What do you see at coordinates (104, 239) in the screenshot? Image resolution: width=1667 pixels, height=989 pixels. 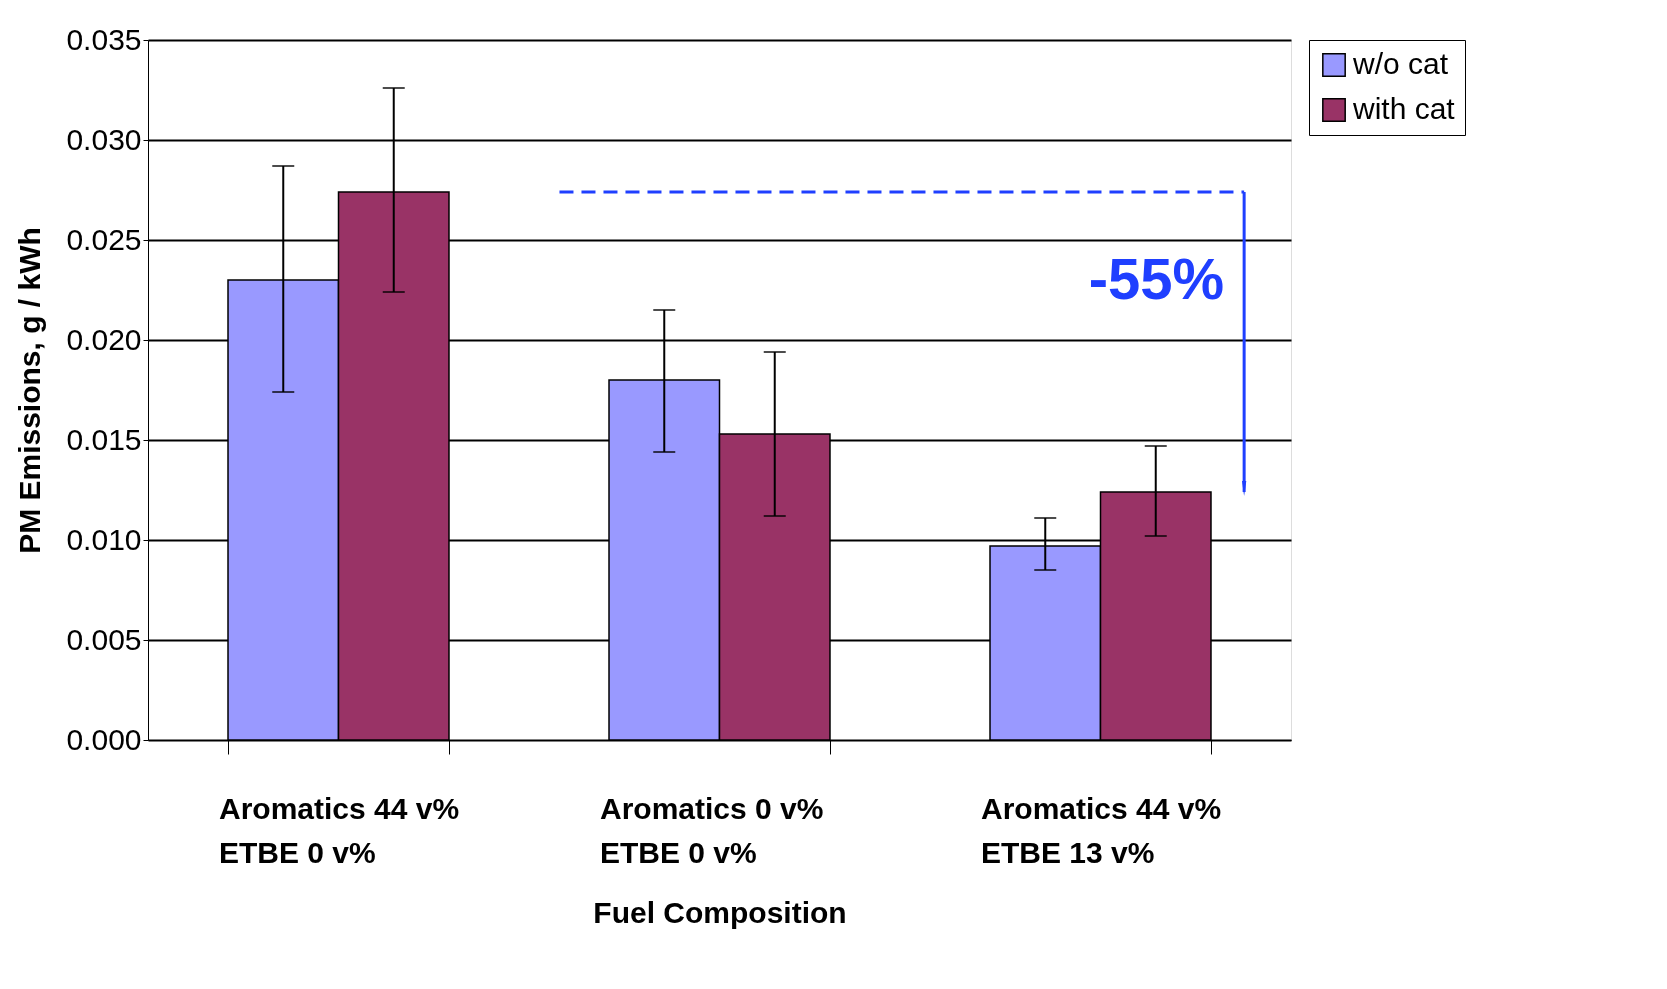 I see `y-tick-label: 0.025` at bounding box center [104, 239].